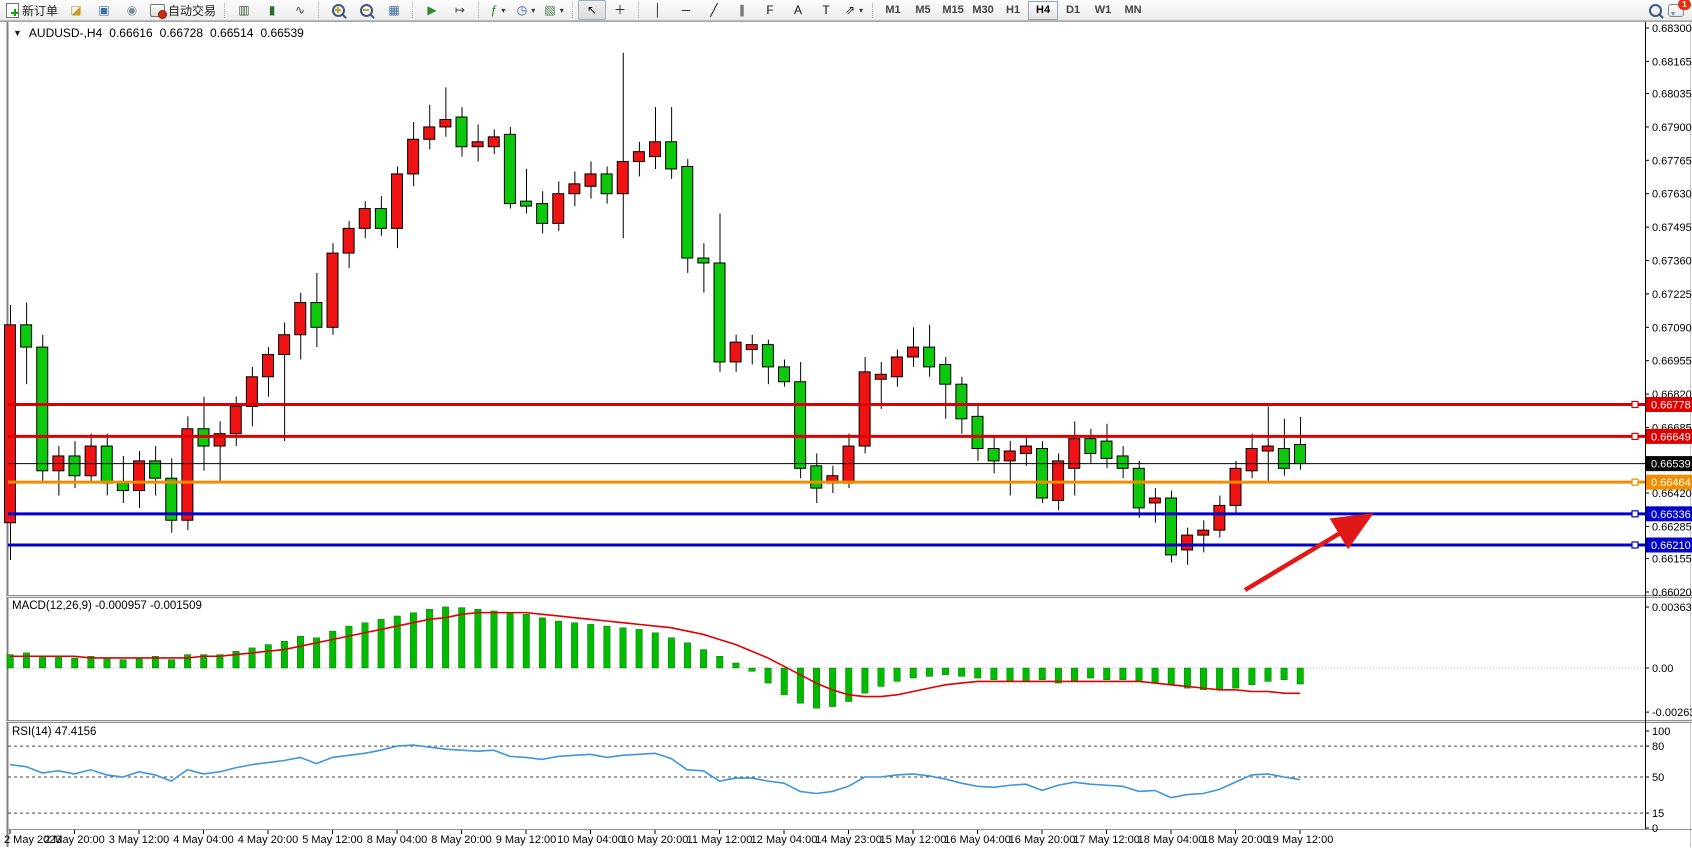 The height and width of the screenshot is (854, 1692). I want to click on bar-chart-button: ▥, so click(244, 10).